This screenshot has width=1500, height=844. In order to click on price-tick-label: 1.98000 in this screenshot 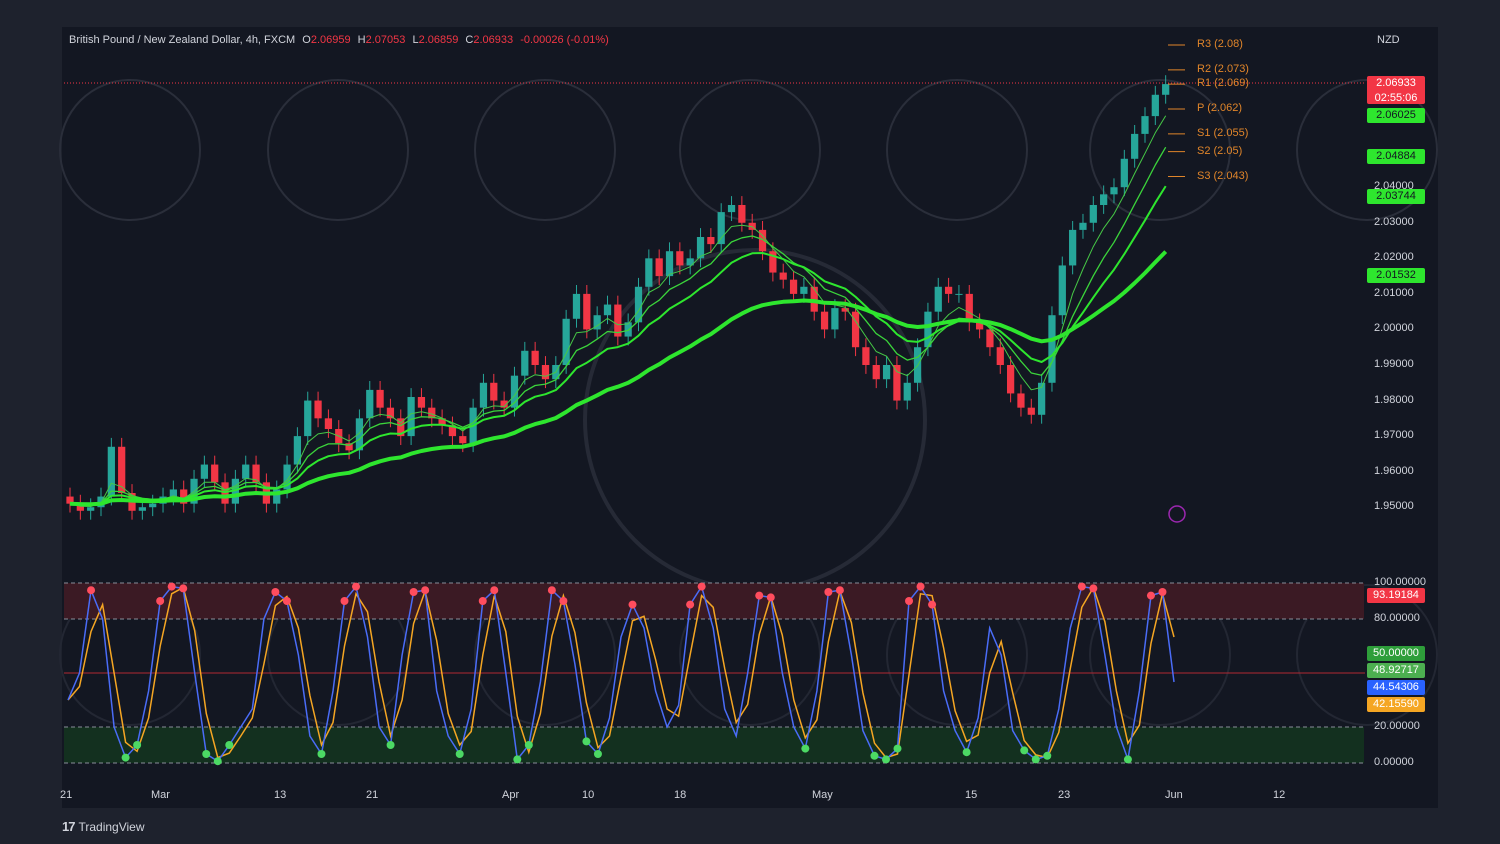, I will do `click(1394, 399)`.